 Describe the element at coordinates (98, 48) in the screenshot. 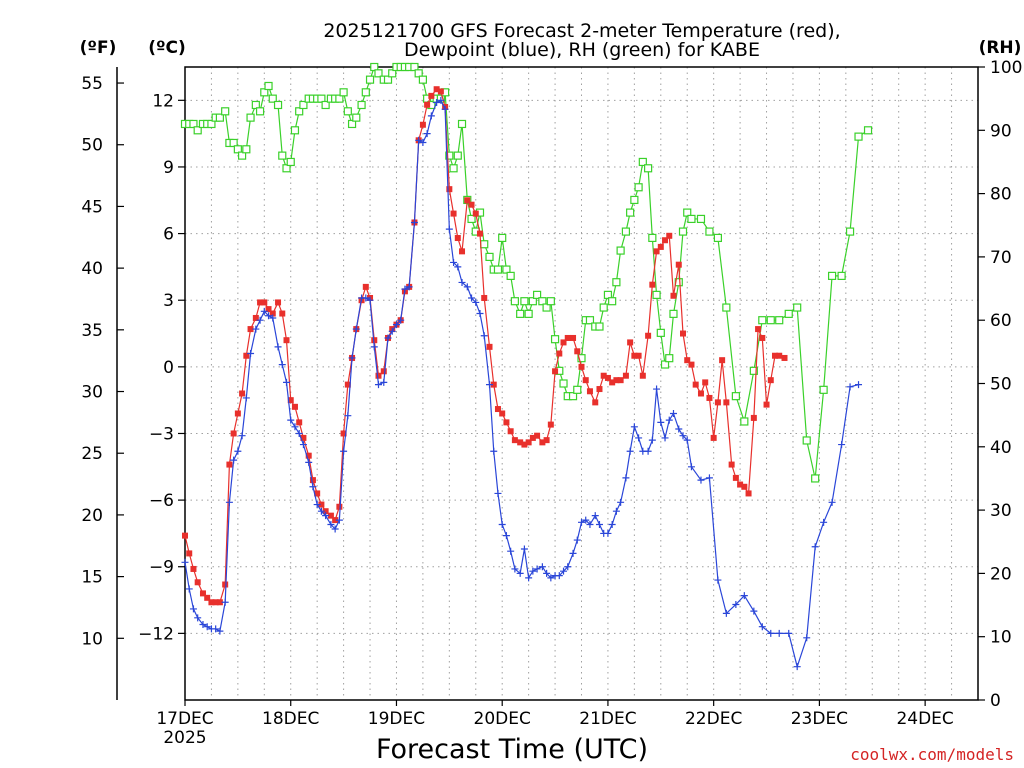

I see `fahrenheit-axis-unit: (ºF)` at that location.